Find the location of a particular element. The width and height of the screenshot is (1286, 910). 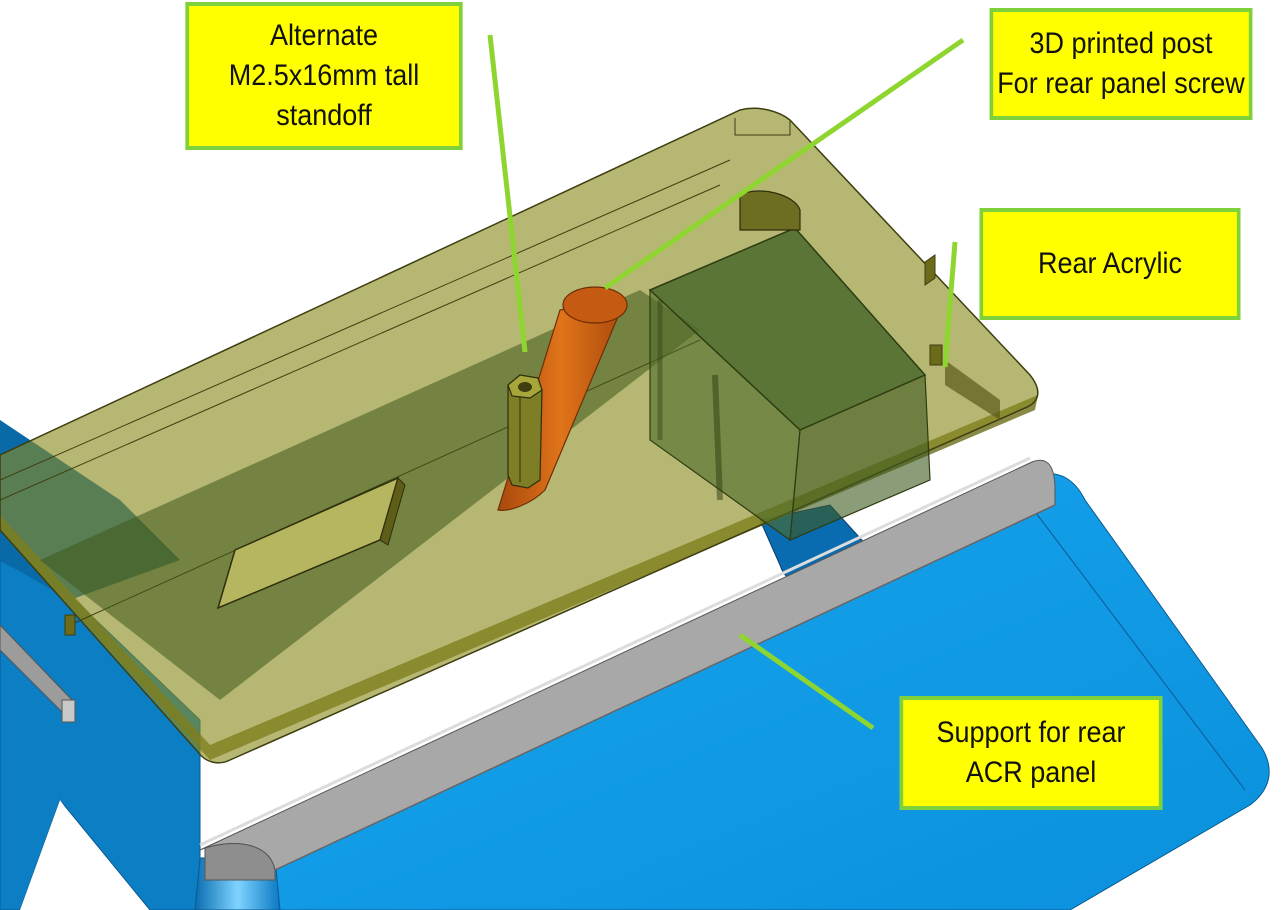

callout-support-line-2: ACR panel is located at coordinates (1031, 772).